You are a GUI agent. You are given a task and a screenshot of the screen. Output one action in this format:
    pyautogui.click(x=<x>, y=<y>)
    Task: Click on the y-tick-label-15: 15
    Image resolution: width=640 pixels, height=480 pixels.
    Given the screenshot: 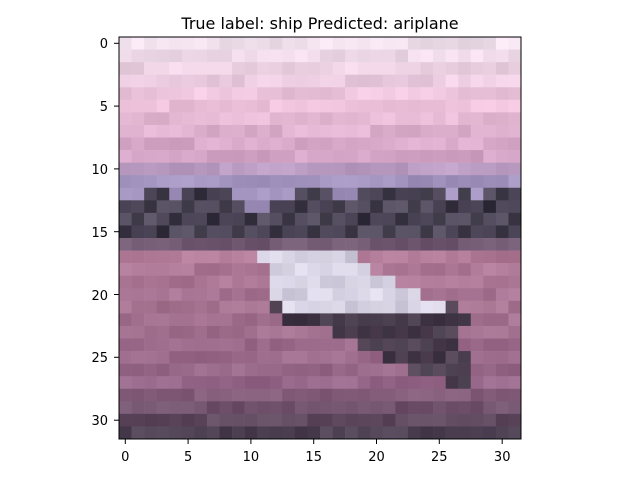 What is the action you would take?
    pyautogui.click(x=99, y=233)
    